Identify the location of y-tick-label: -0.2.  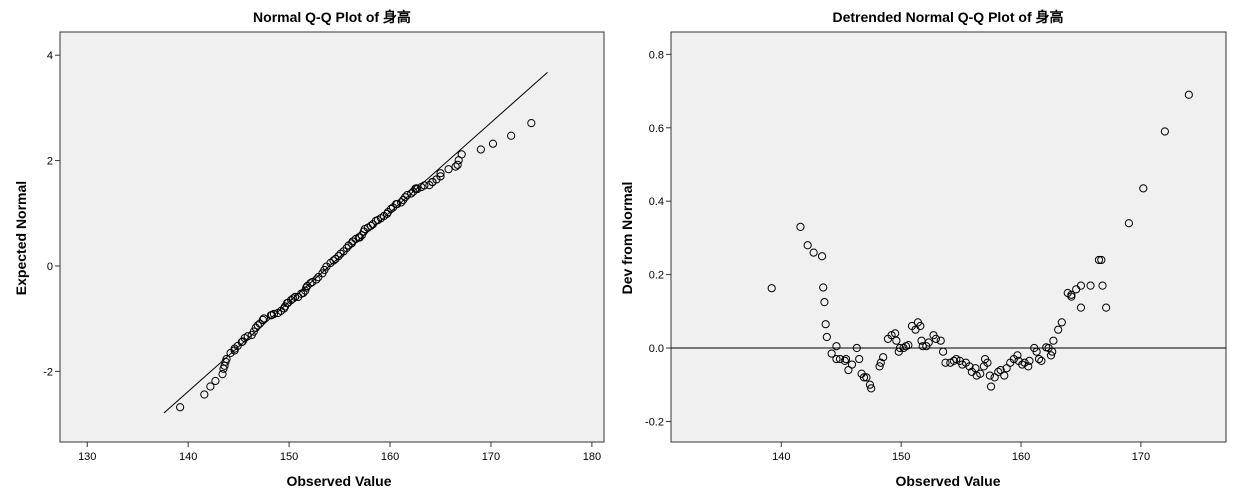
(654, 422).